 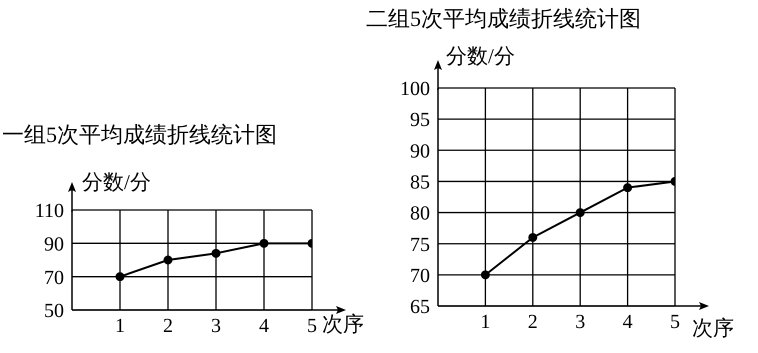 I want to click on chart-title: 一组5次平均成绩折线统计图, so click(x=139, y=135).